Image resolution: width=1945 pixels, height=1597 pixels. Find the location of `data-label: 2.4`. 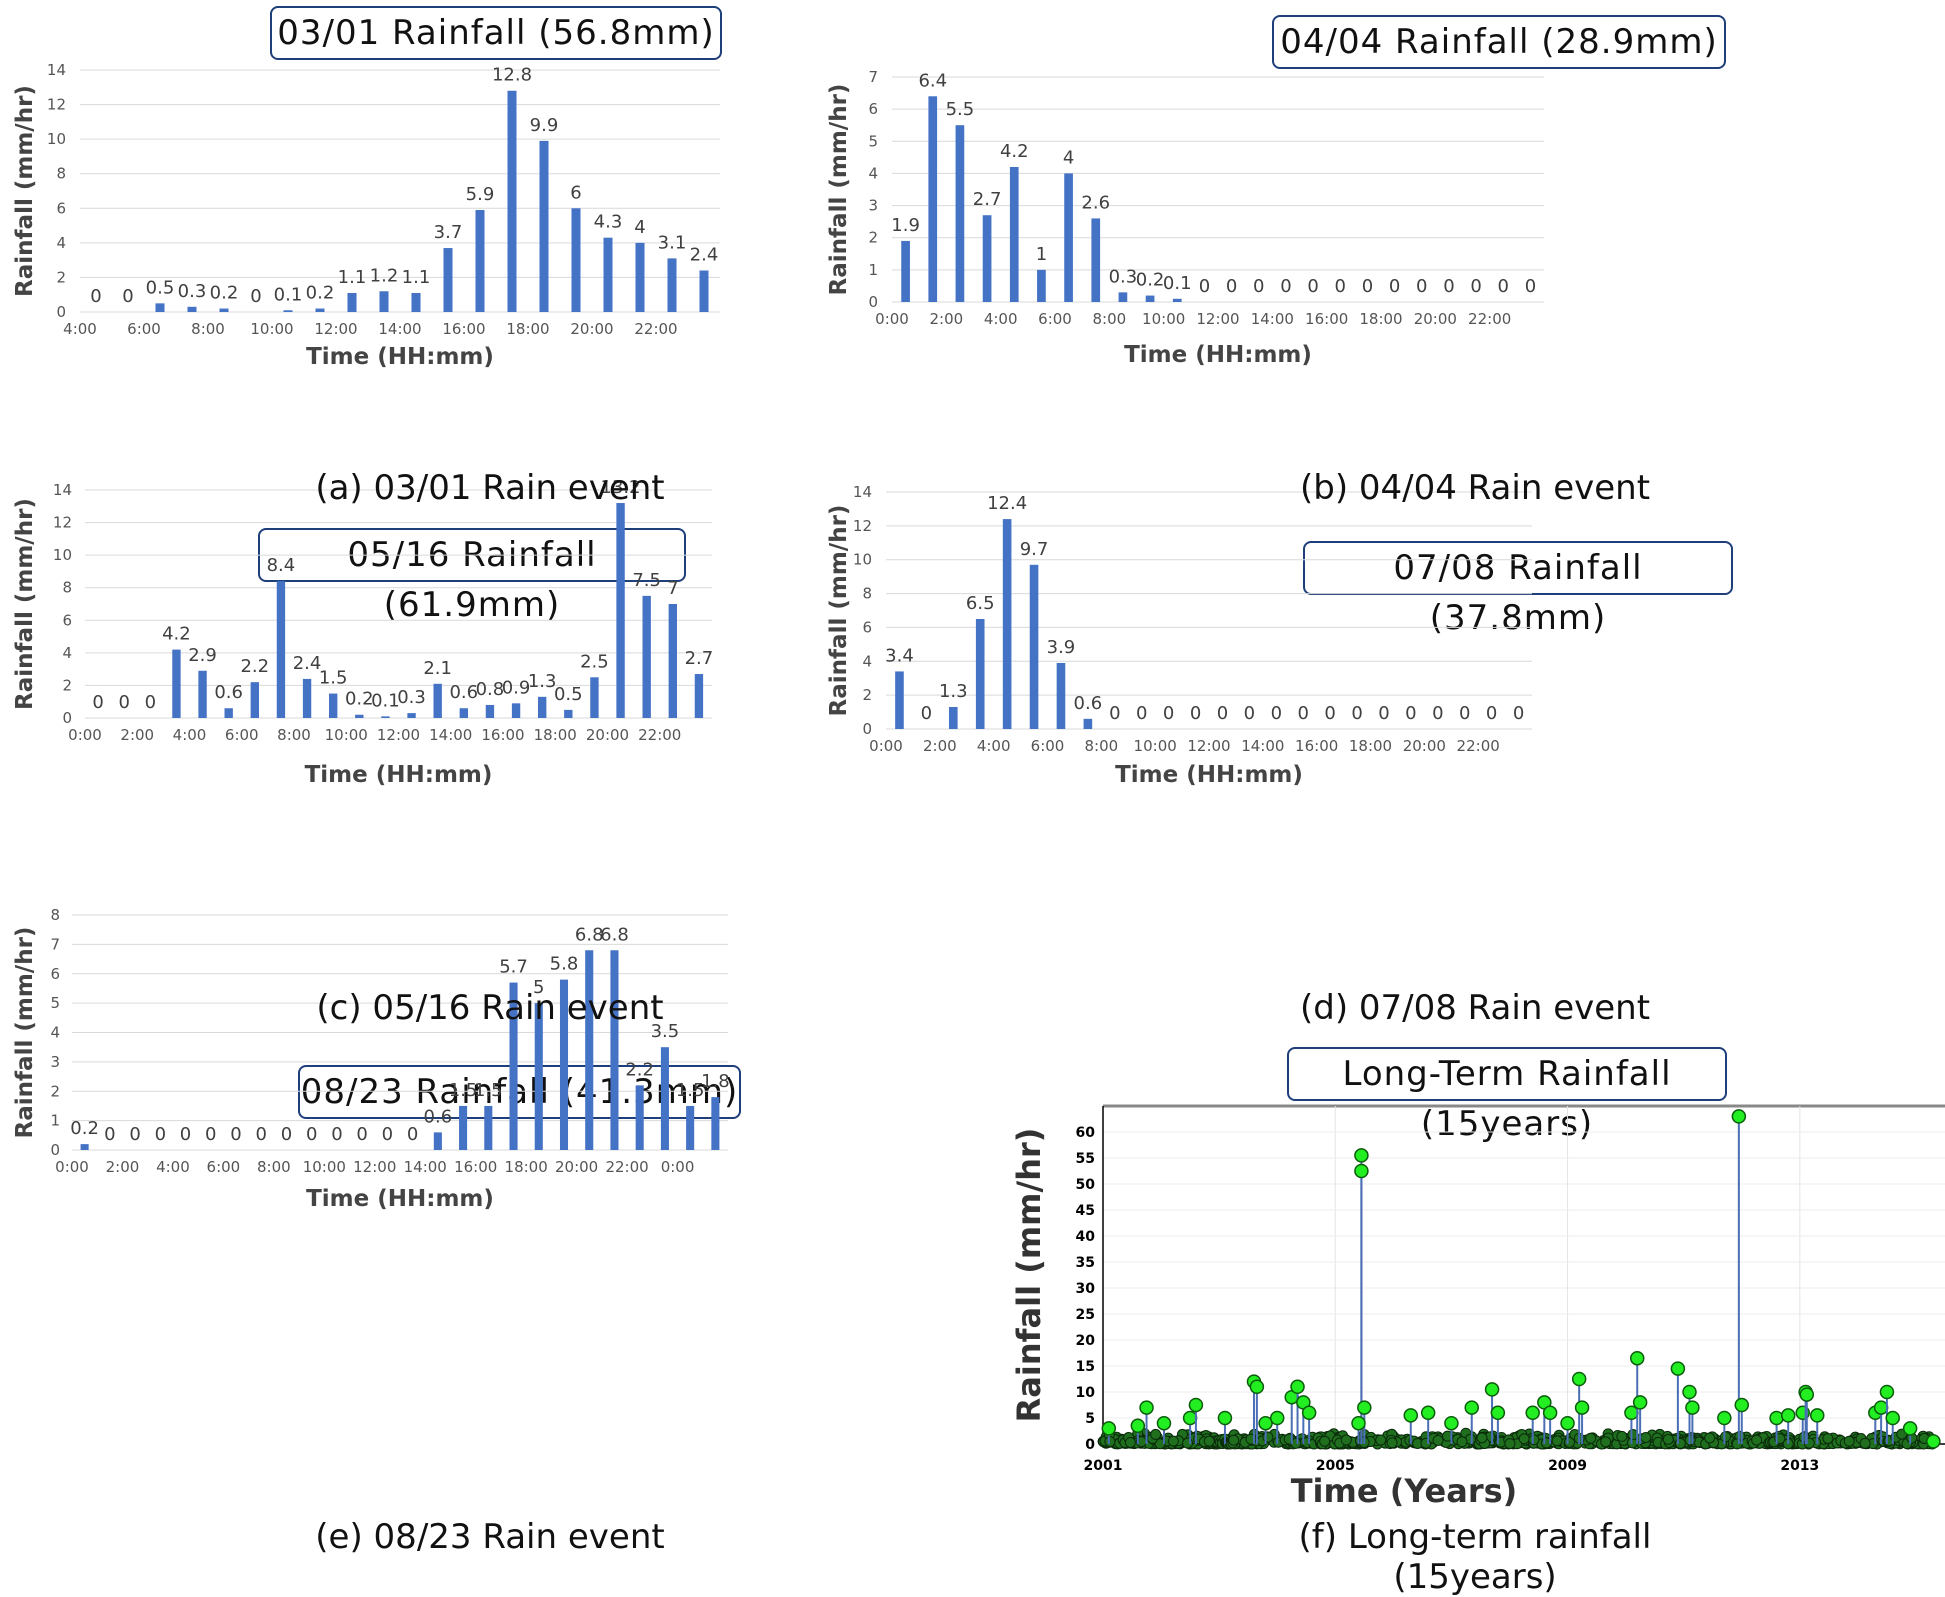

data-label: 2.4 is located at coordinates (704, 255).